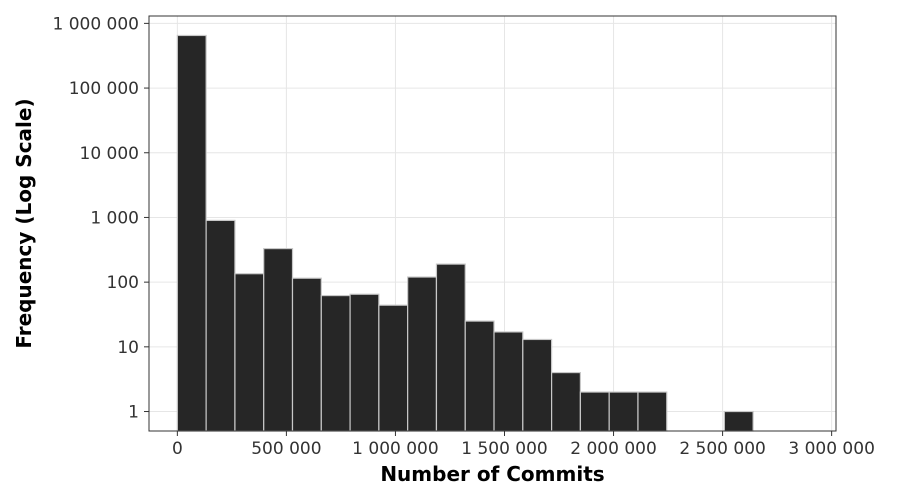  What do you see at coordinates (504, 449) in the screenshot?
I see `x-tick-label: 1 500 000` at bounding box center [504, 449].